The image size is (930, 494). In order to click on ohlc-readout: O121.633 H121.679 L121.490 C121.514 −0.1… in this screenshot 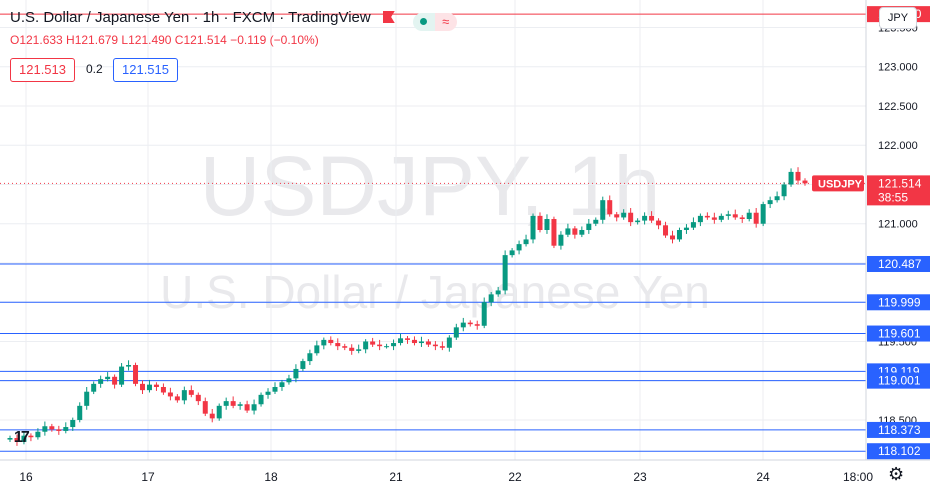, I will do `click(164, 40)`.